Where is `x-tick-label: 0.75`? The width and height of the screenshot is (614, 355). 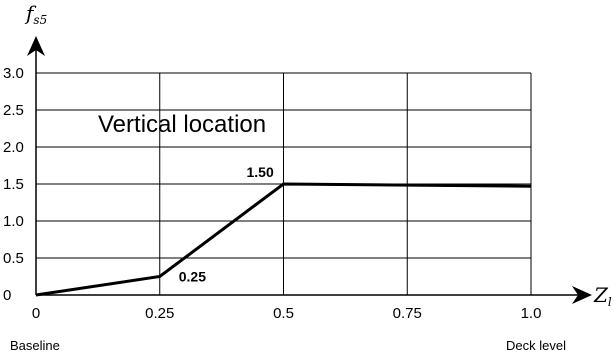
x-tick-label: 0.75 is located at coordinates (407, 313).